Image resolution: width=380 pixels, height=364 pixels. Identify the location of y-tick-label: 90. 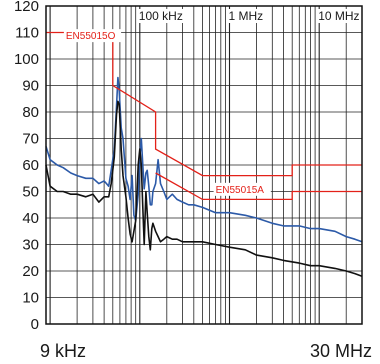
(30, 86).